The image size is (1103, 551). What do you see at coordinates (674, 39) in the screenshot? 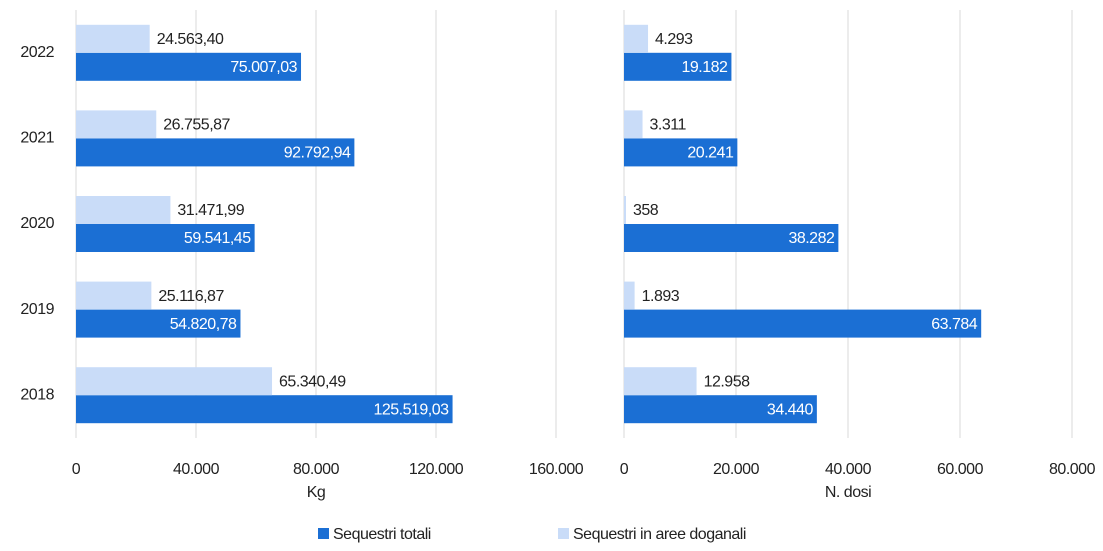
I see `data-label: 4.293` at bounding box center [674, 39].